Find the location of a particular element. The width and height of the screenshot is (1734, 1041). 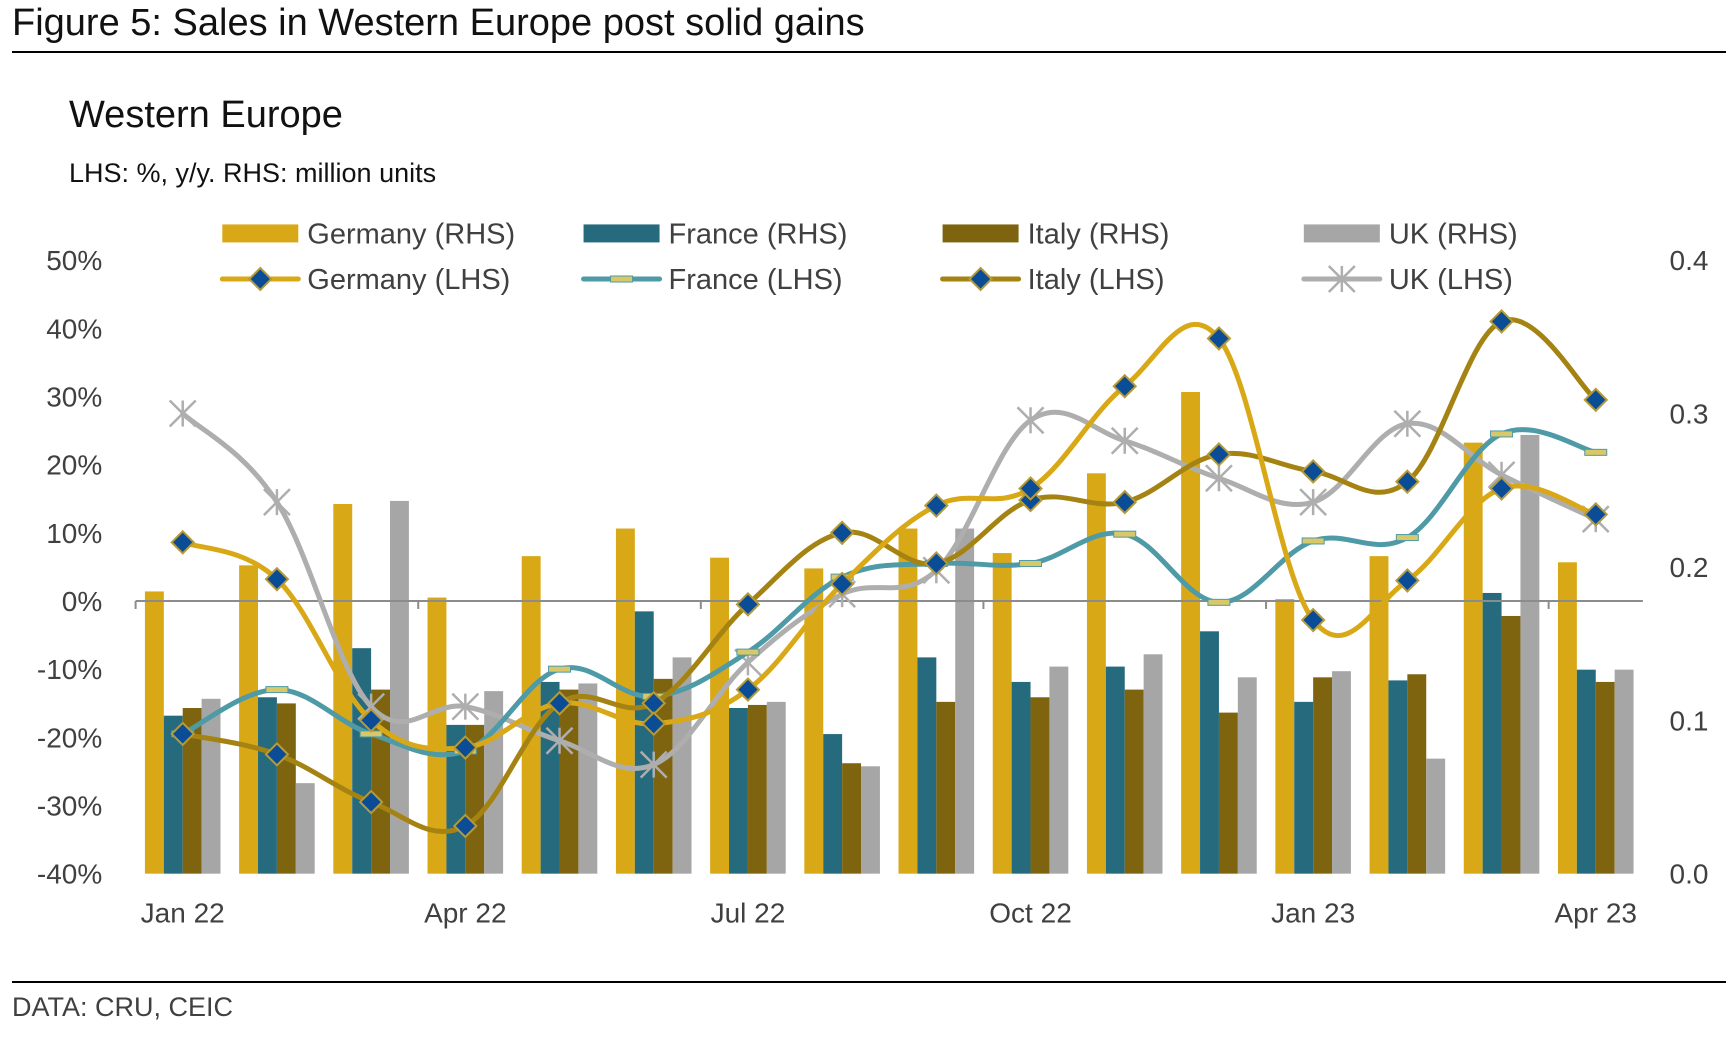

right-axis-tick-label: 0.2 is located at coordinates (1689, 567).